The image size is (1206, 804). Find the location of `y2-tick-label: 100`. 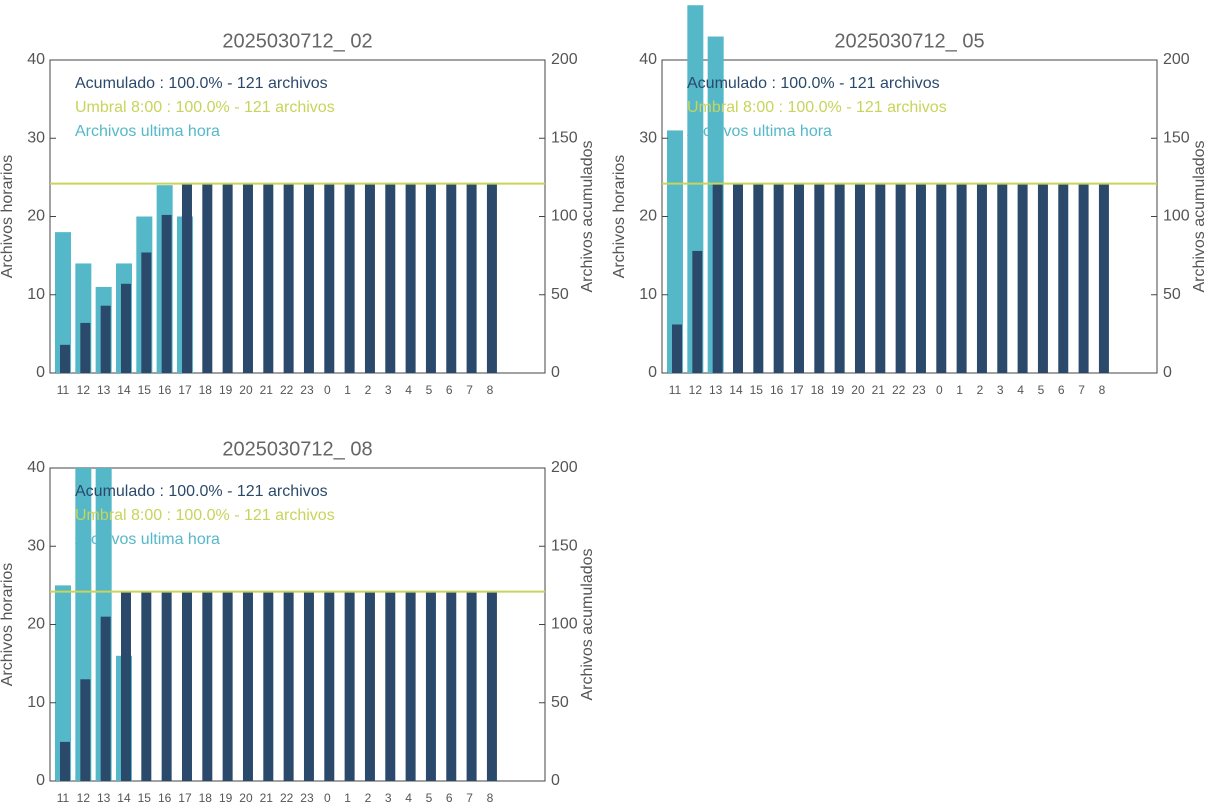

y2-tick-label: 100 is located at coordinates (1176, 216).